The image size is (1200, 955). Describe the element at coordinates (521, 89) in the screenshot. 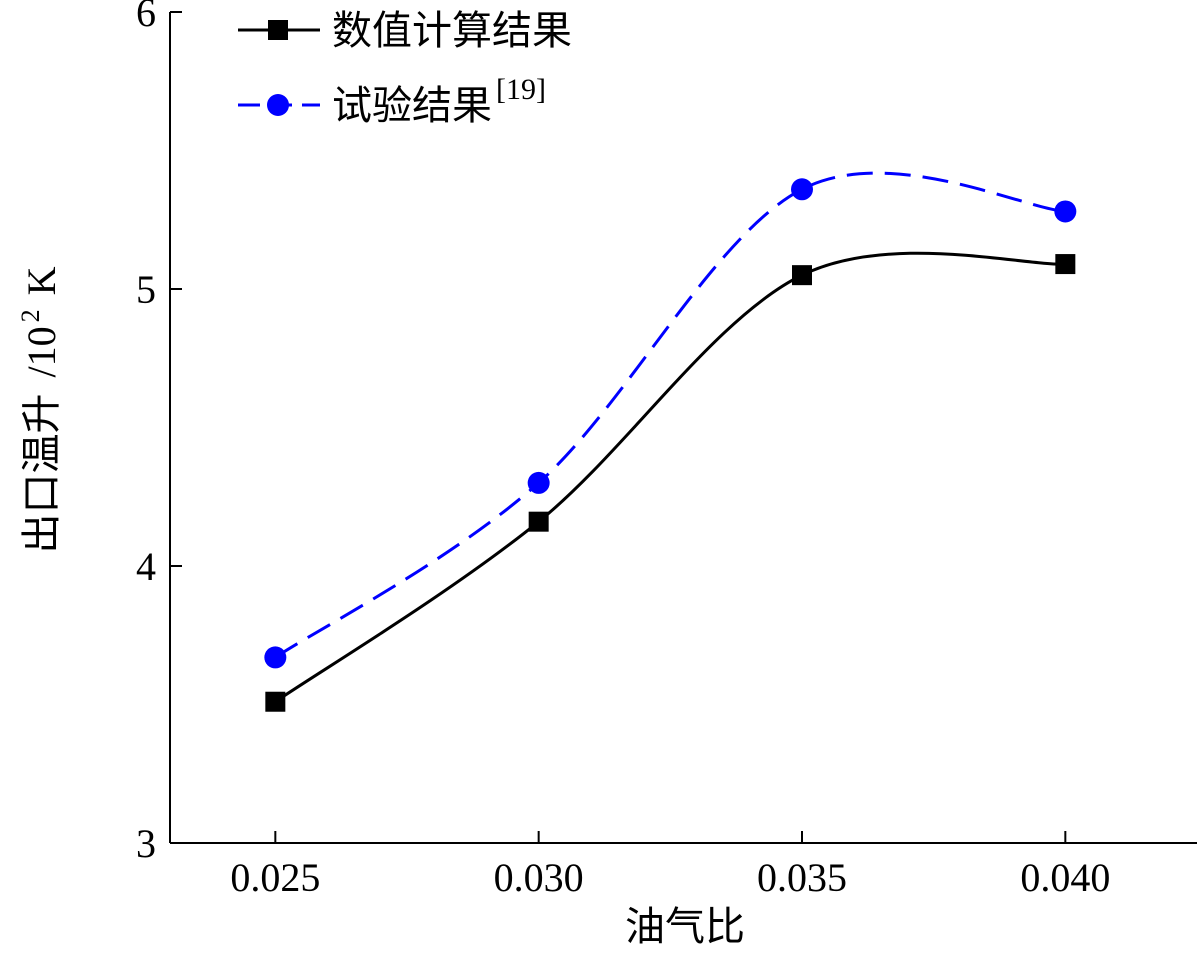

I see `legend-reference: [19]` at that location.